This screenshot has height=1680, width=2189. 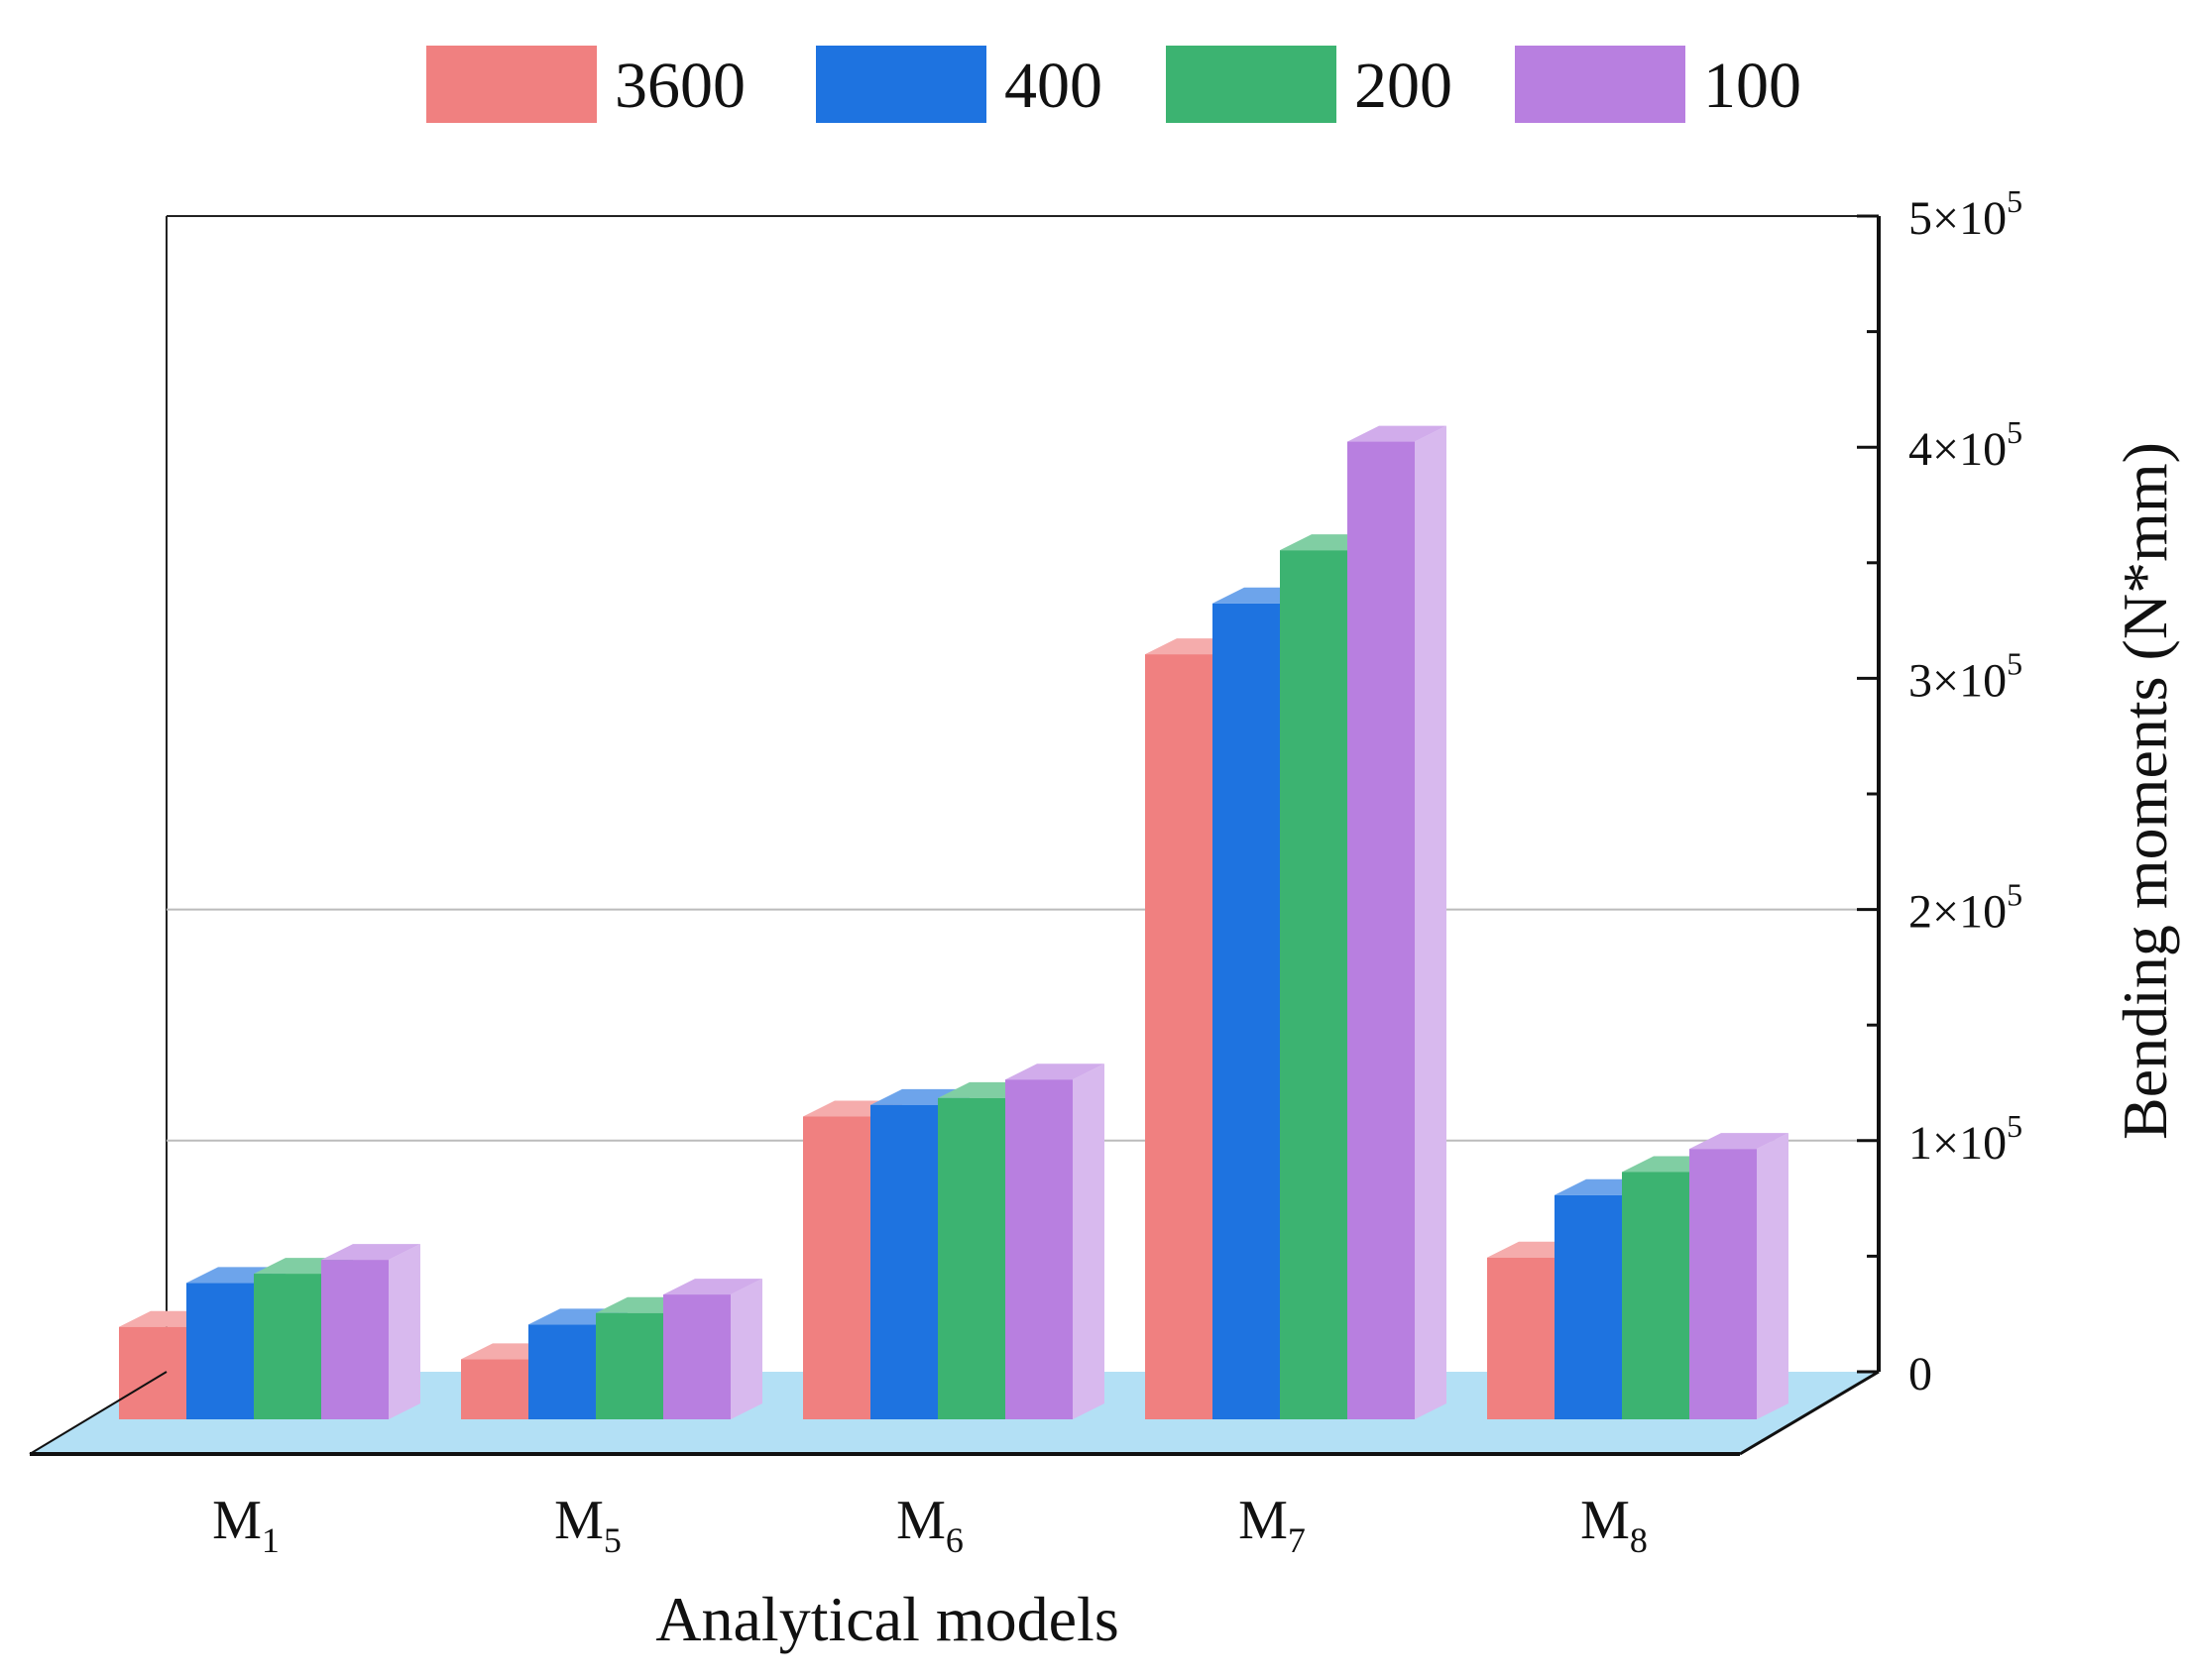 What do you see at coordinates (246, 1525) in the screenshot?
I see `x-tick-label-M1: M1` at bounding box center [246, 1525].